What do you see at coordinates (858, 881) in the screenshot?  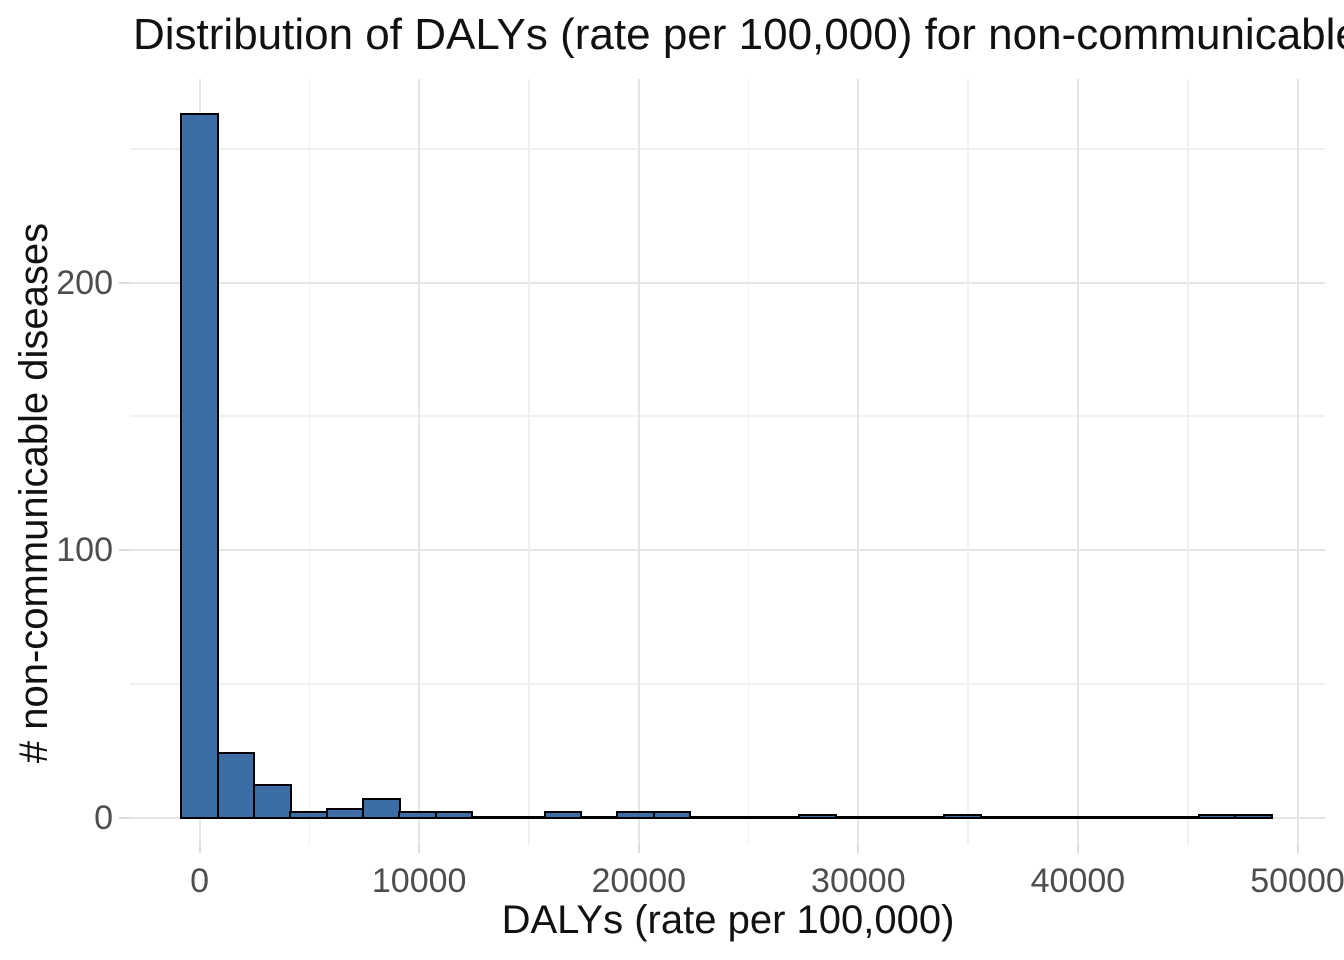 I see `x-tick-label: 30000` at bounding box center [858, 881].